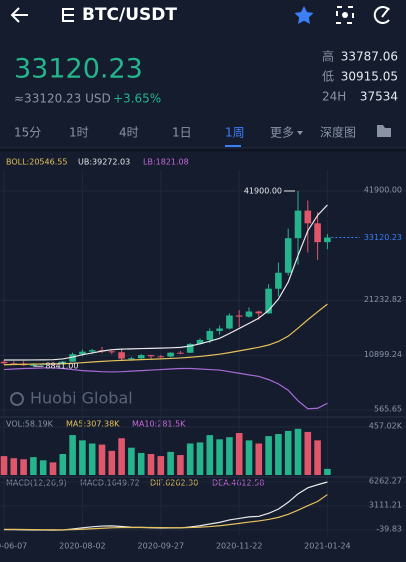 The width and height of the screenshot is (406, 562). What do you see at coordinates (383, 237) in the screenshot?
I see `current-price-label: 33120.23` at bounding box center [383, 237].